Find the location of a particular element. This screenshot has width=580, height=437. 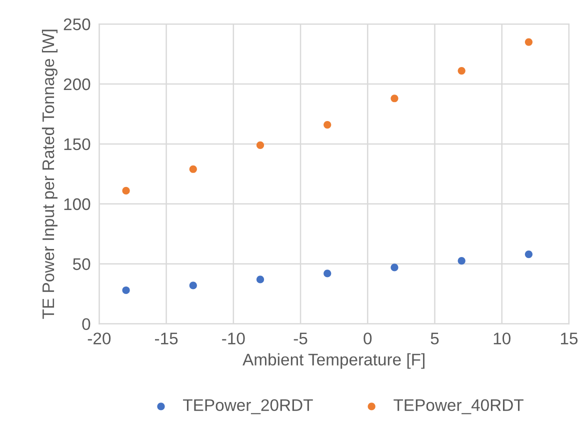

x-tick-label: 0 is located at coordinates (368, 338).